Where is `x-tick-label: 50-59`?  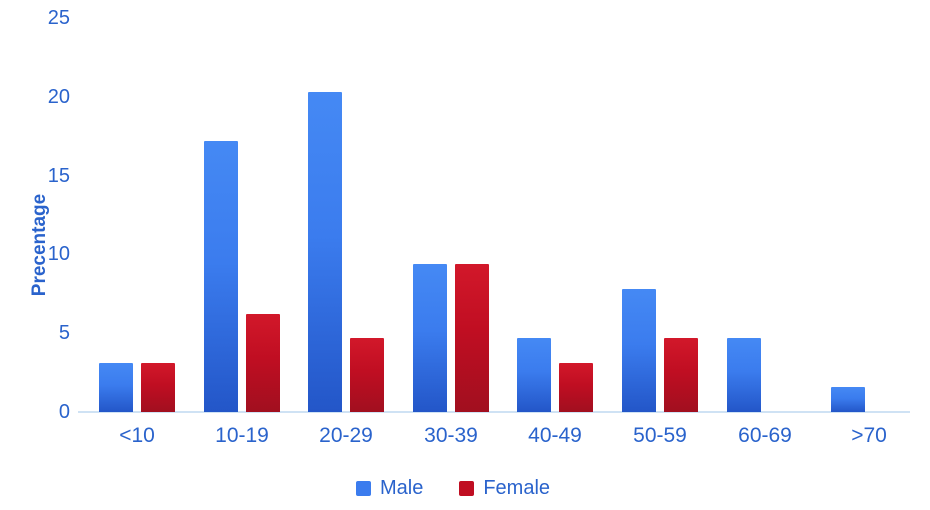 x-tick-label: 50-59 is located at coordinates (660, 435).